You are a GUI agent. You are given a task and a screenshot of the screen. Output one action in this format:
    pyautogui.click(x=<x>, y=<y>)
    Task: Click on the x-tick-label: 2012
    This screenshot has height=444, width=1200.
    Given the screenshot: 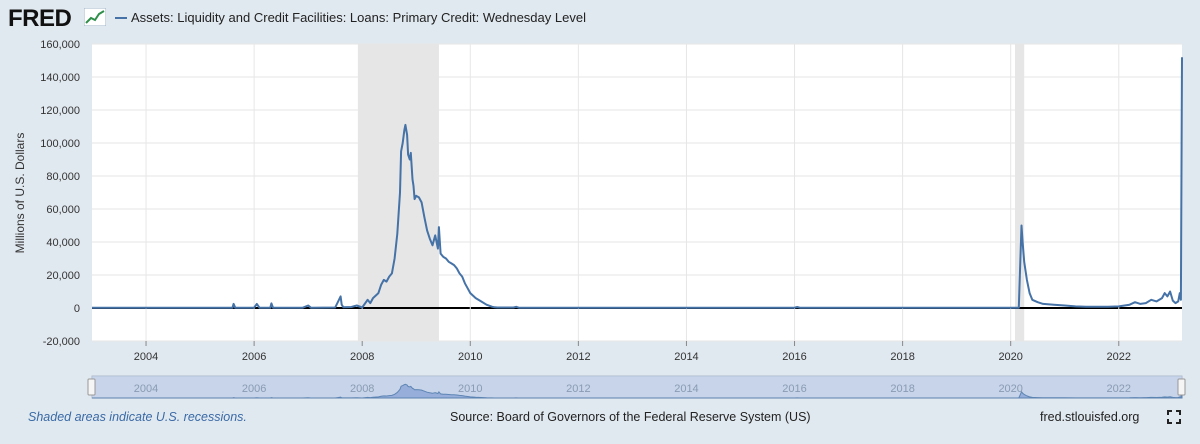 What is the action you would take?
    pyautogui.click(x=578, y=357)
    